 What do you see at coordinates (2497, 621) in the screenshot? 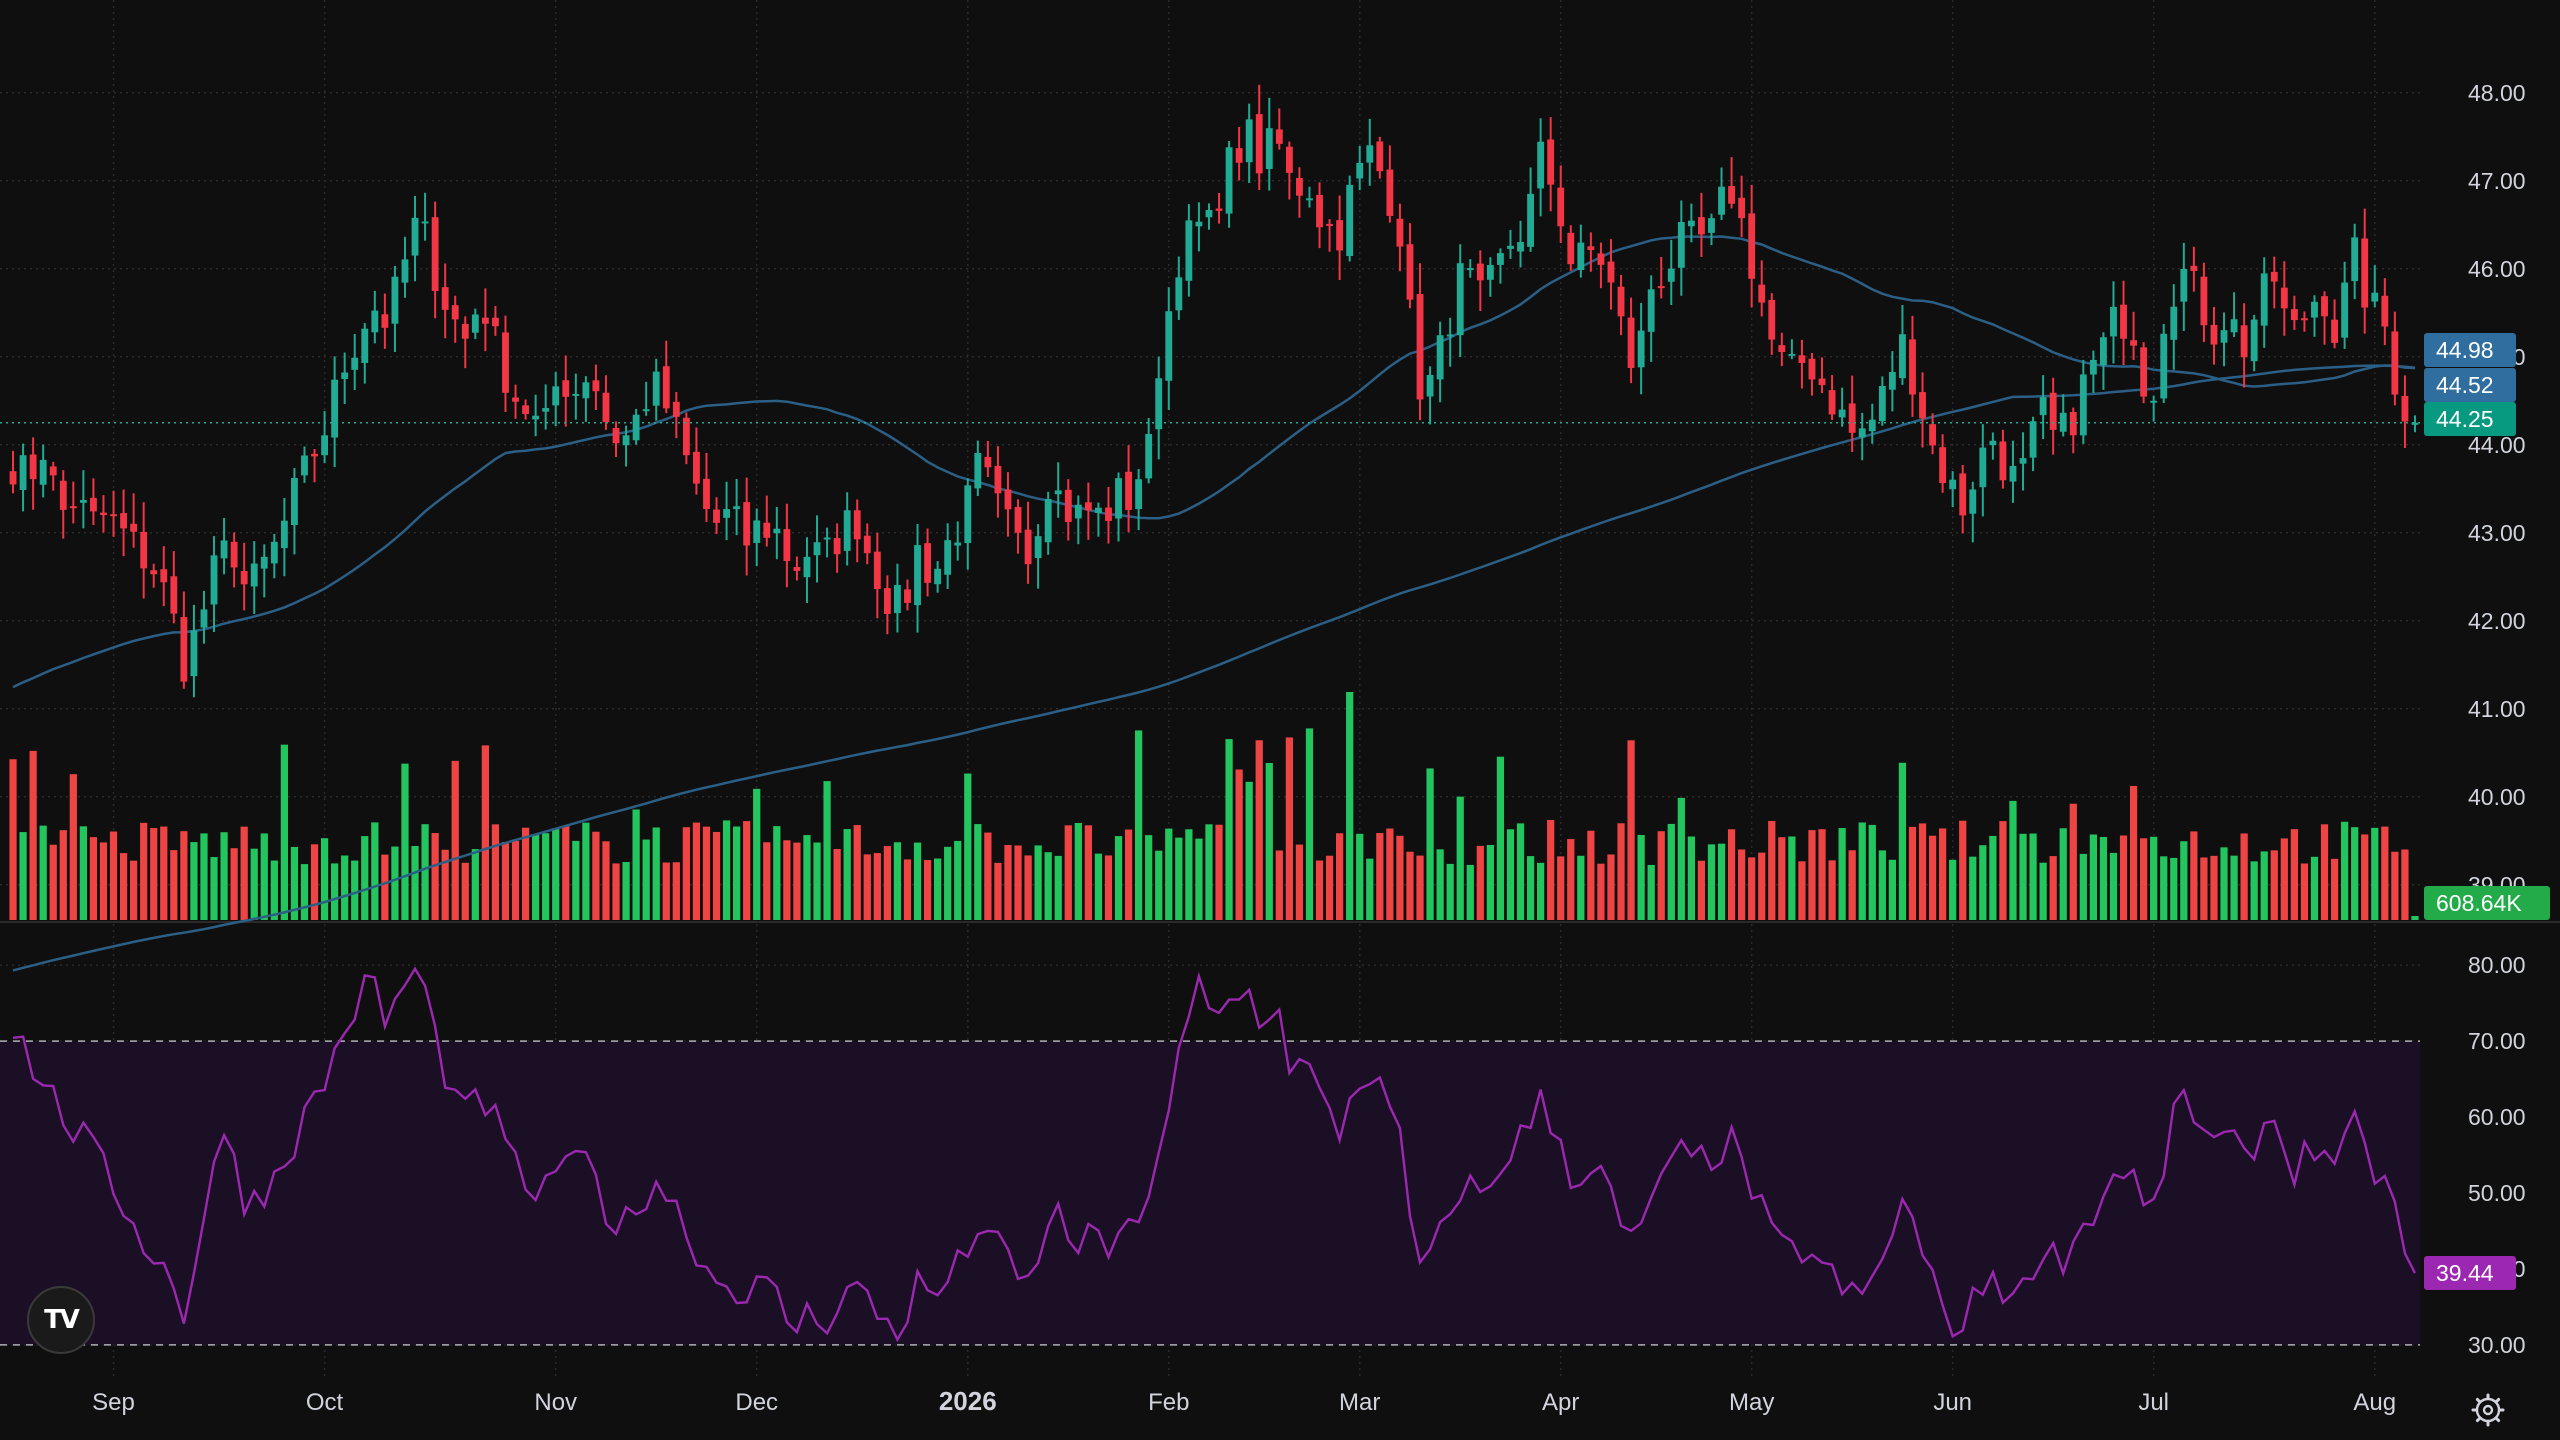
I see `price-tick-label: 42.00` at bounding box center [2497, 621].